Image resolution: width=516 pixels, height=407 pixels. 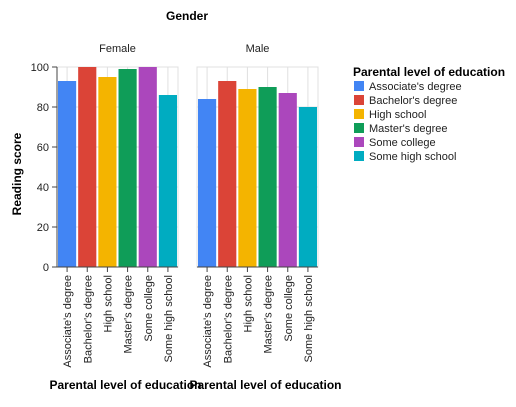 What do you see at coordinates (258, 49) in the screenshot?
I see `facet-label: Male` at bounding box center [258, 49].